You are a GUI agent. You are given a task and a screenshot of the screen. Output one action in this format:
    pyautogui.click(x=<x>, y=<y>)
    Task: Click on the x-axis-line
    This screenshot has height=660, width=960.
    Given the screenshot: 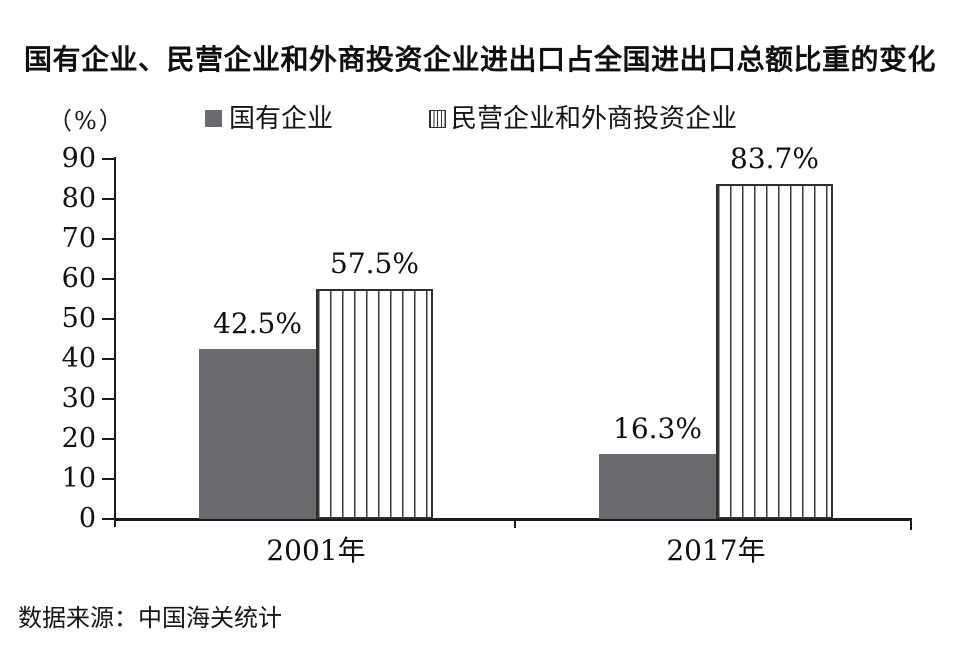 What is the action you would take?
    pyautogui.click(x=513, y=519)
    